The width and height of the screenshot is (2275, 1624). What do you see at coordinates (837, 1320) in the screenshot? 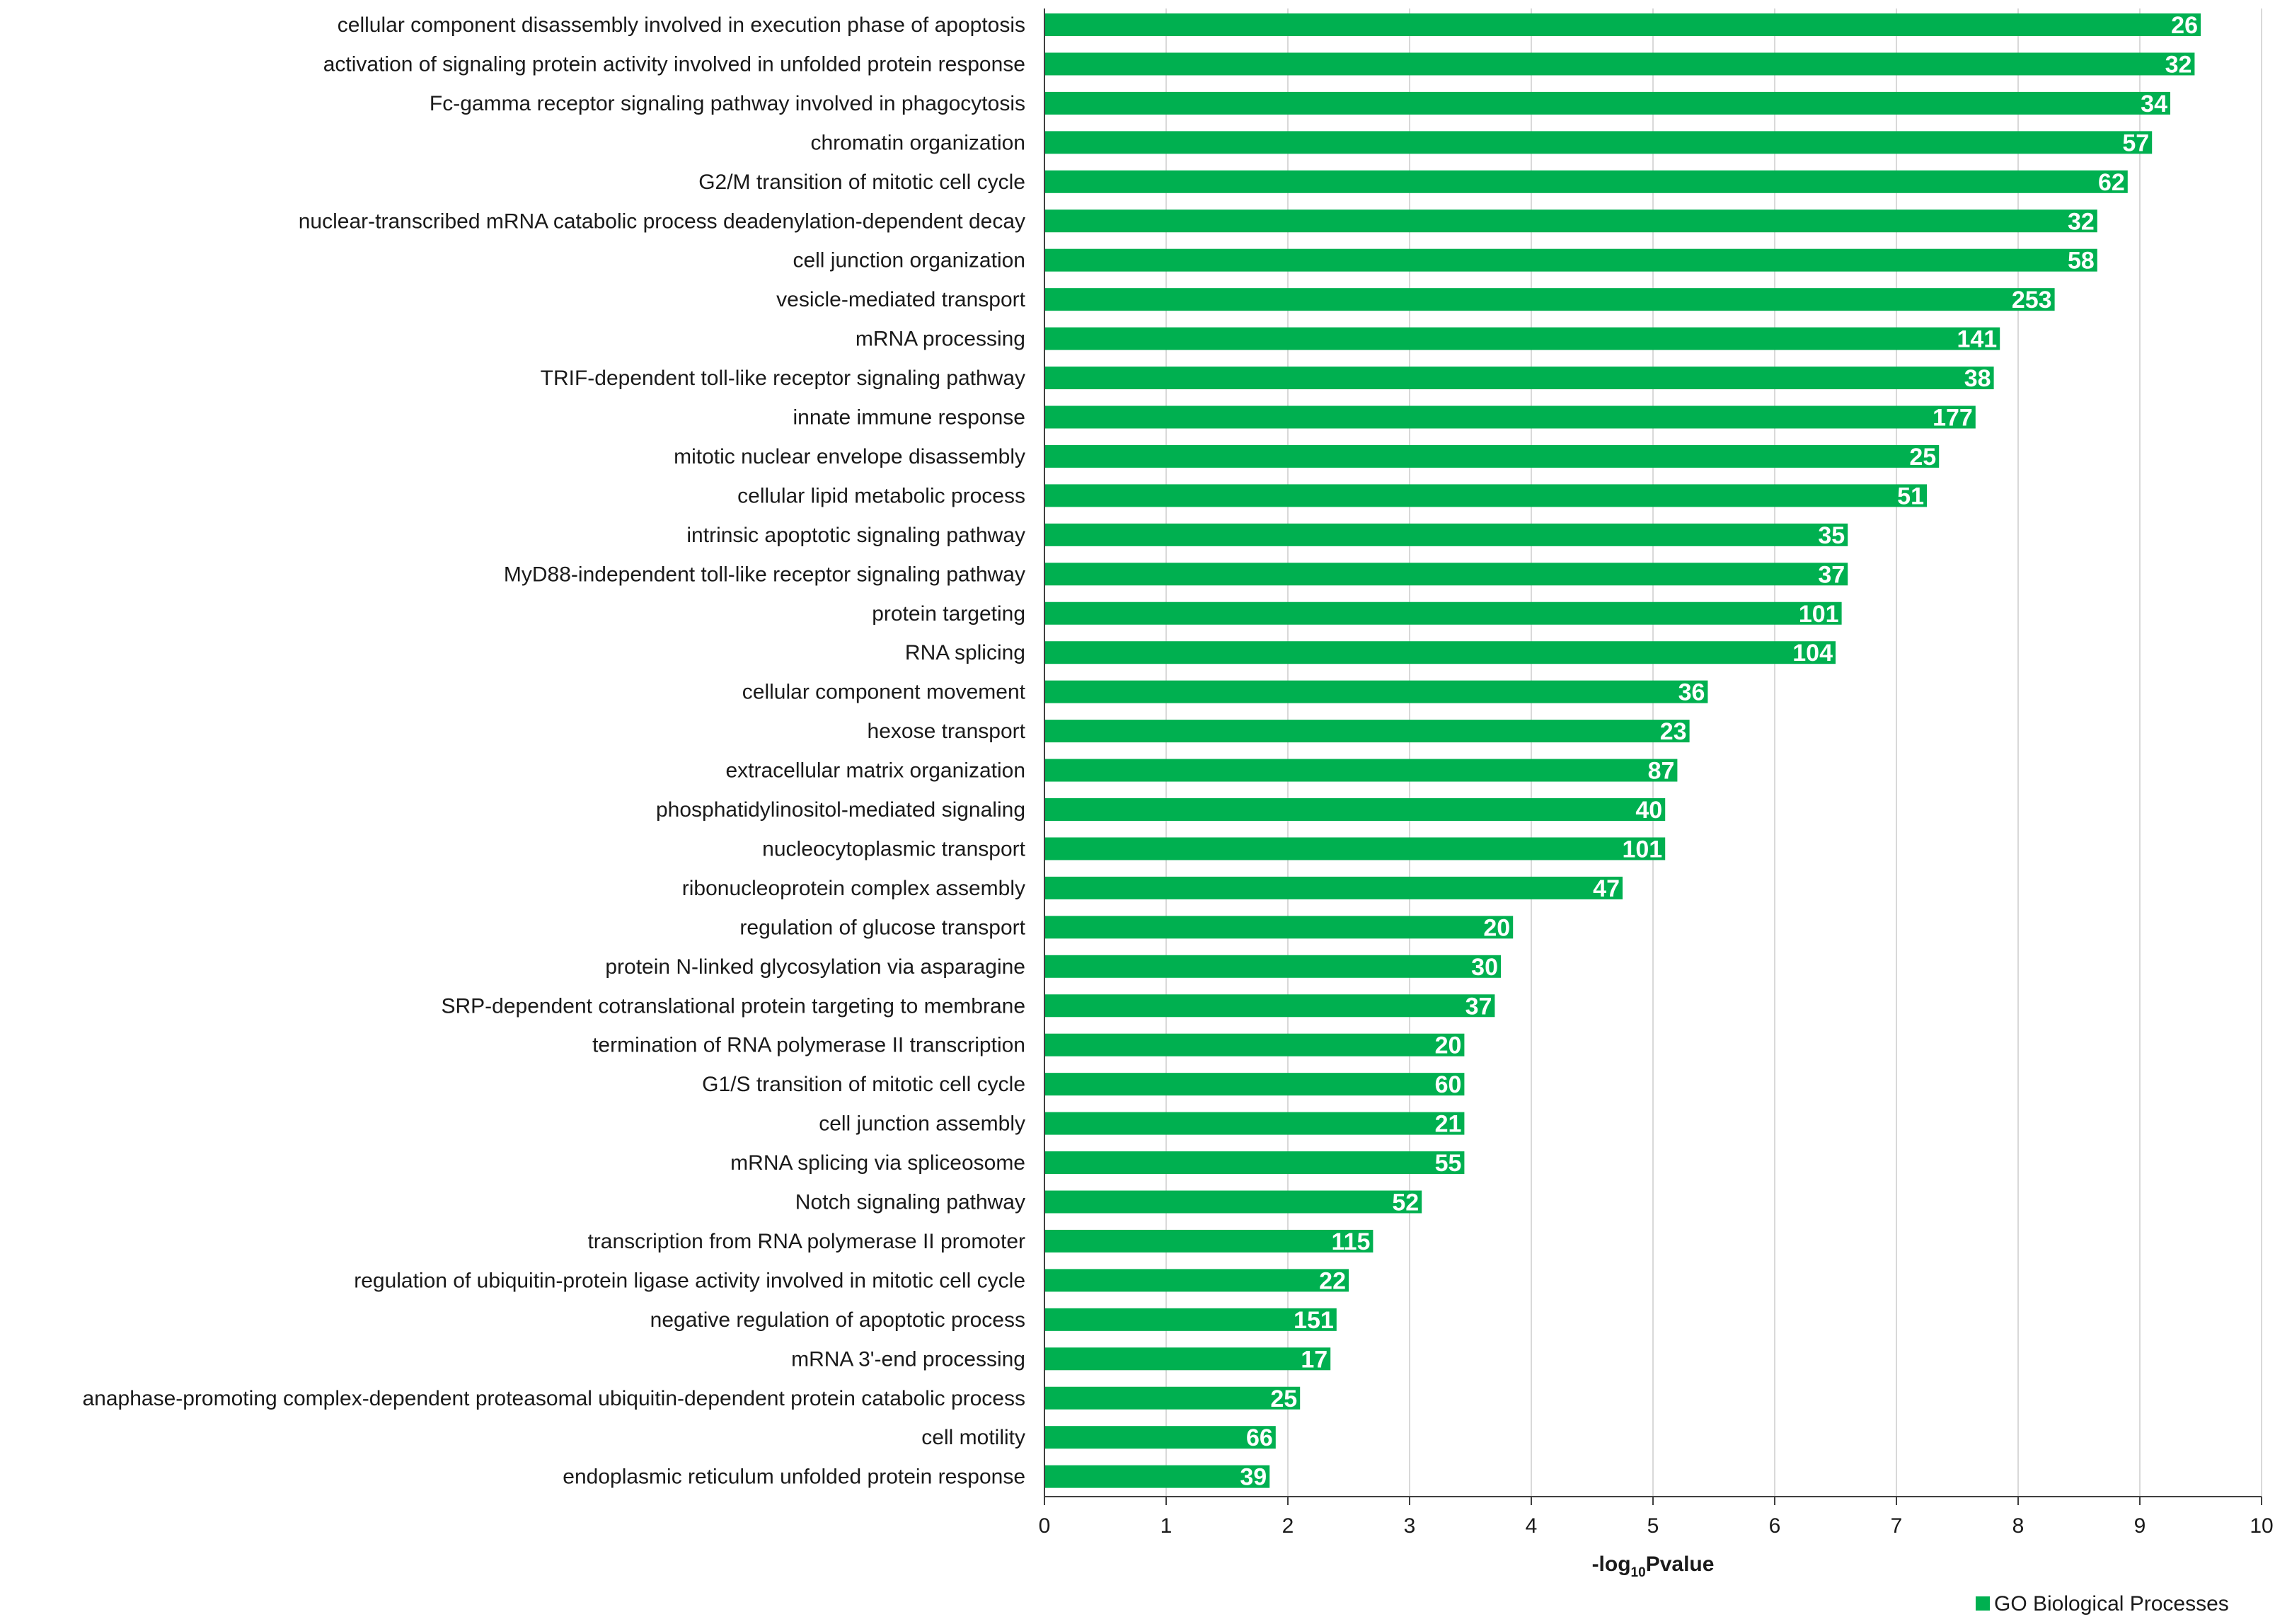
I see `category-label: negative regulation of apoptotic process` at bounding box center [837, 1320].